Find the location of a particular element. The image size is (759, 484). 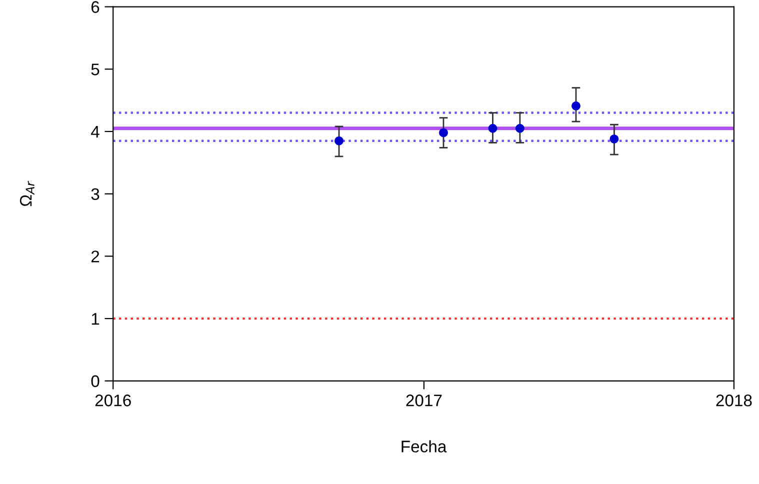

y-tick-label: 4 is located at coordinates (95, 132).